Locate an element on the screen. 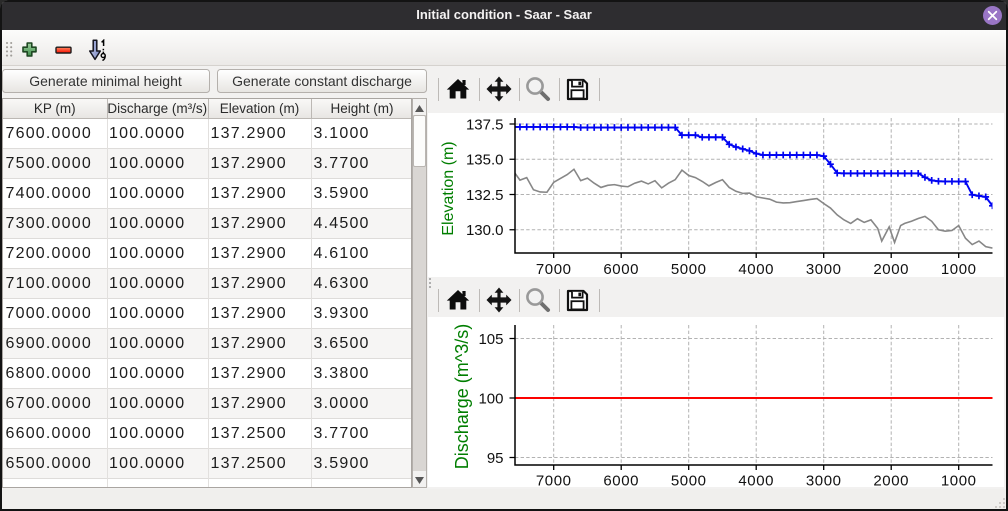 The width and height of the screenshot is (1008, 511). svg-text: 137.5 is located at coordinates (485, 124).